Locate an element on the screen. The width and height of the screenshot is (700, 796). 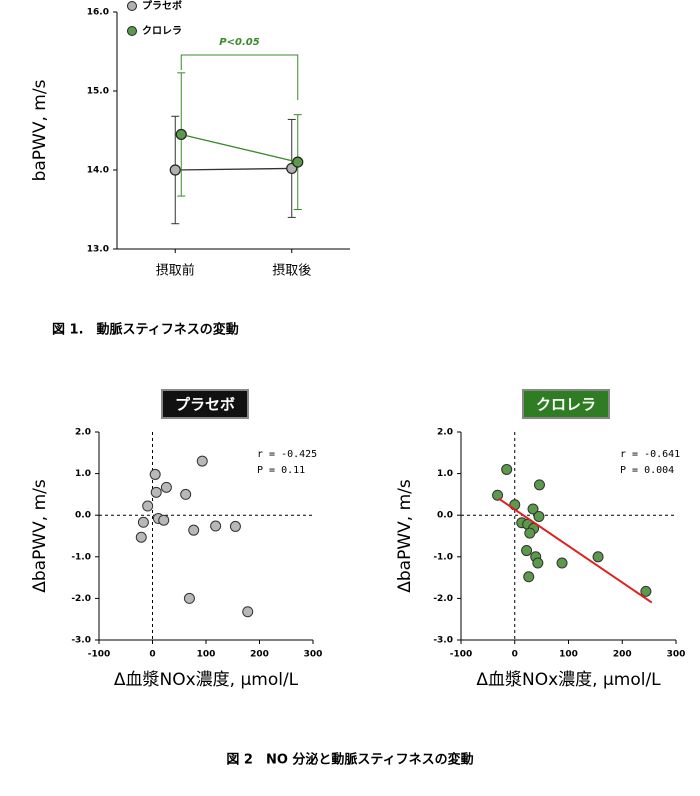
chart-title: クロレラ is located at coordinates (566, 405).